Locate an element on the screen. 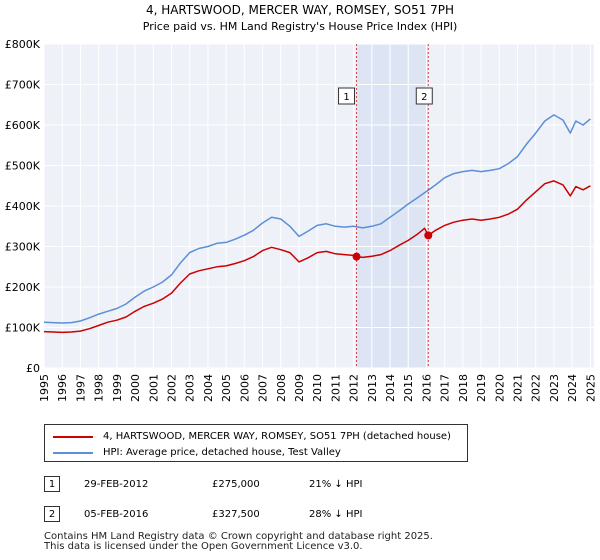 The width and height of the screenshot is (600, 560). x-tick-label: 1996 is located at coordinates (62, 388).